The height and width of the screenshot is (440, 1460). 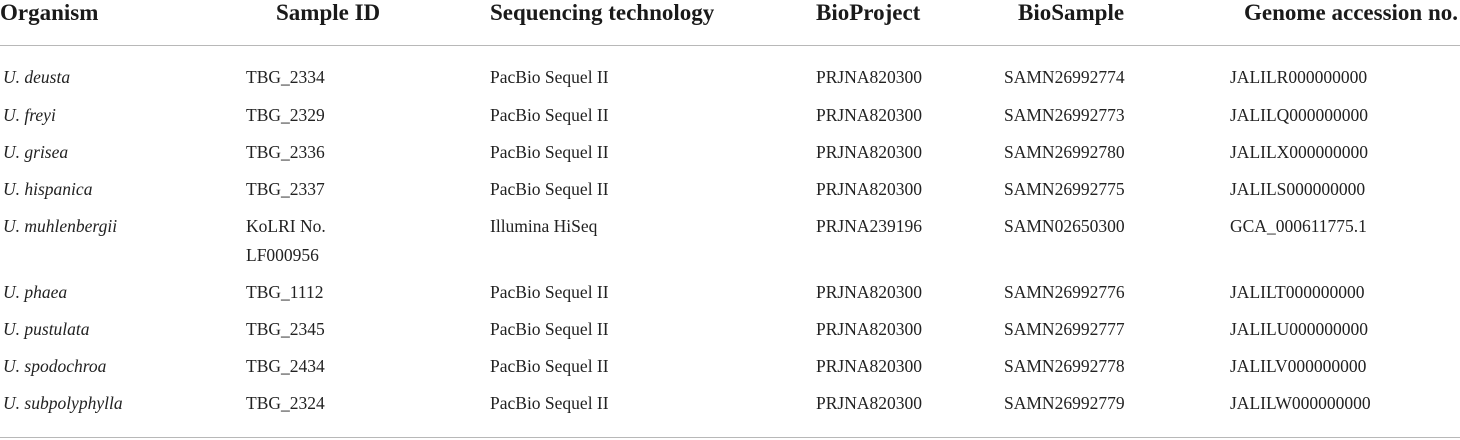 I want to click on cell-sample-id: TBG_2345, so click(x=367, y=333).